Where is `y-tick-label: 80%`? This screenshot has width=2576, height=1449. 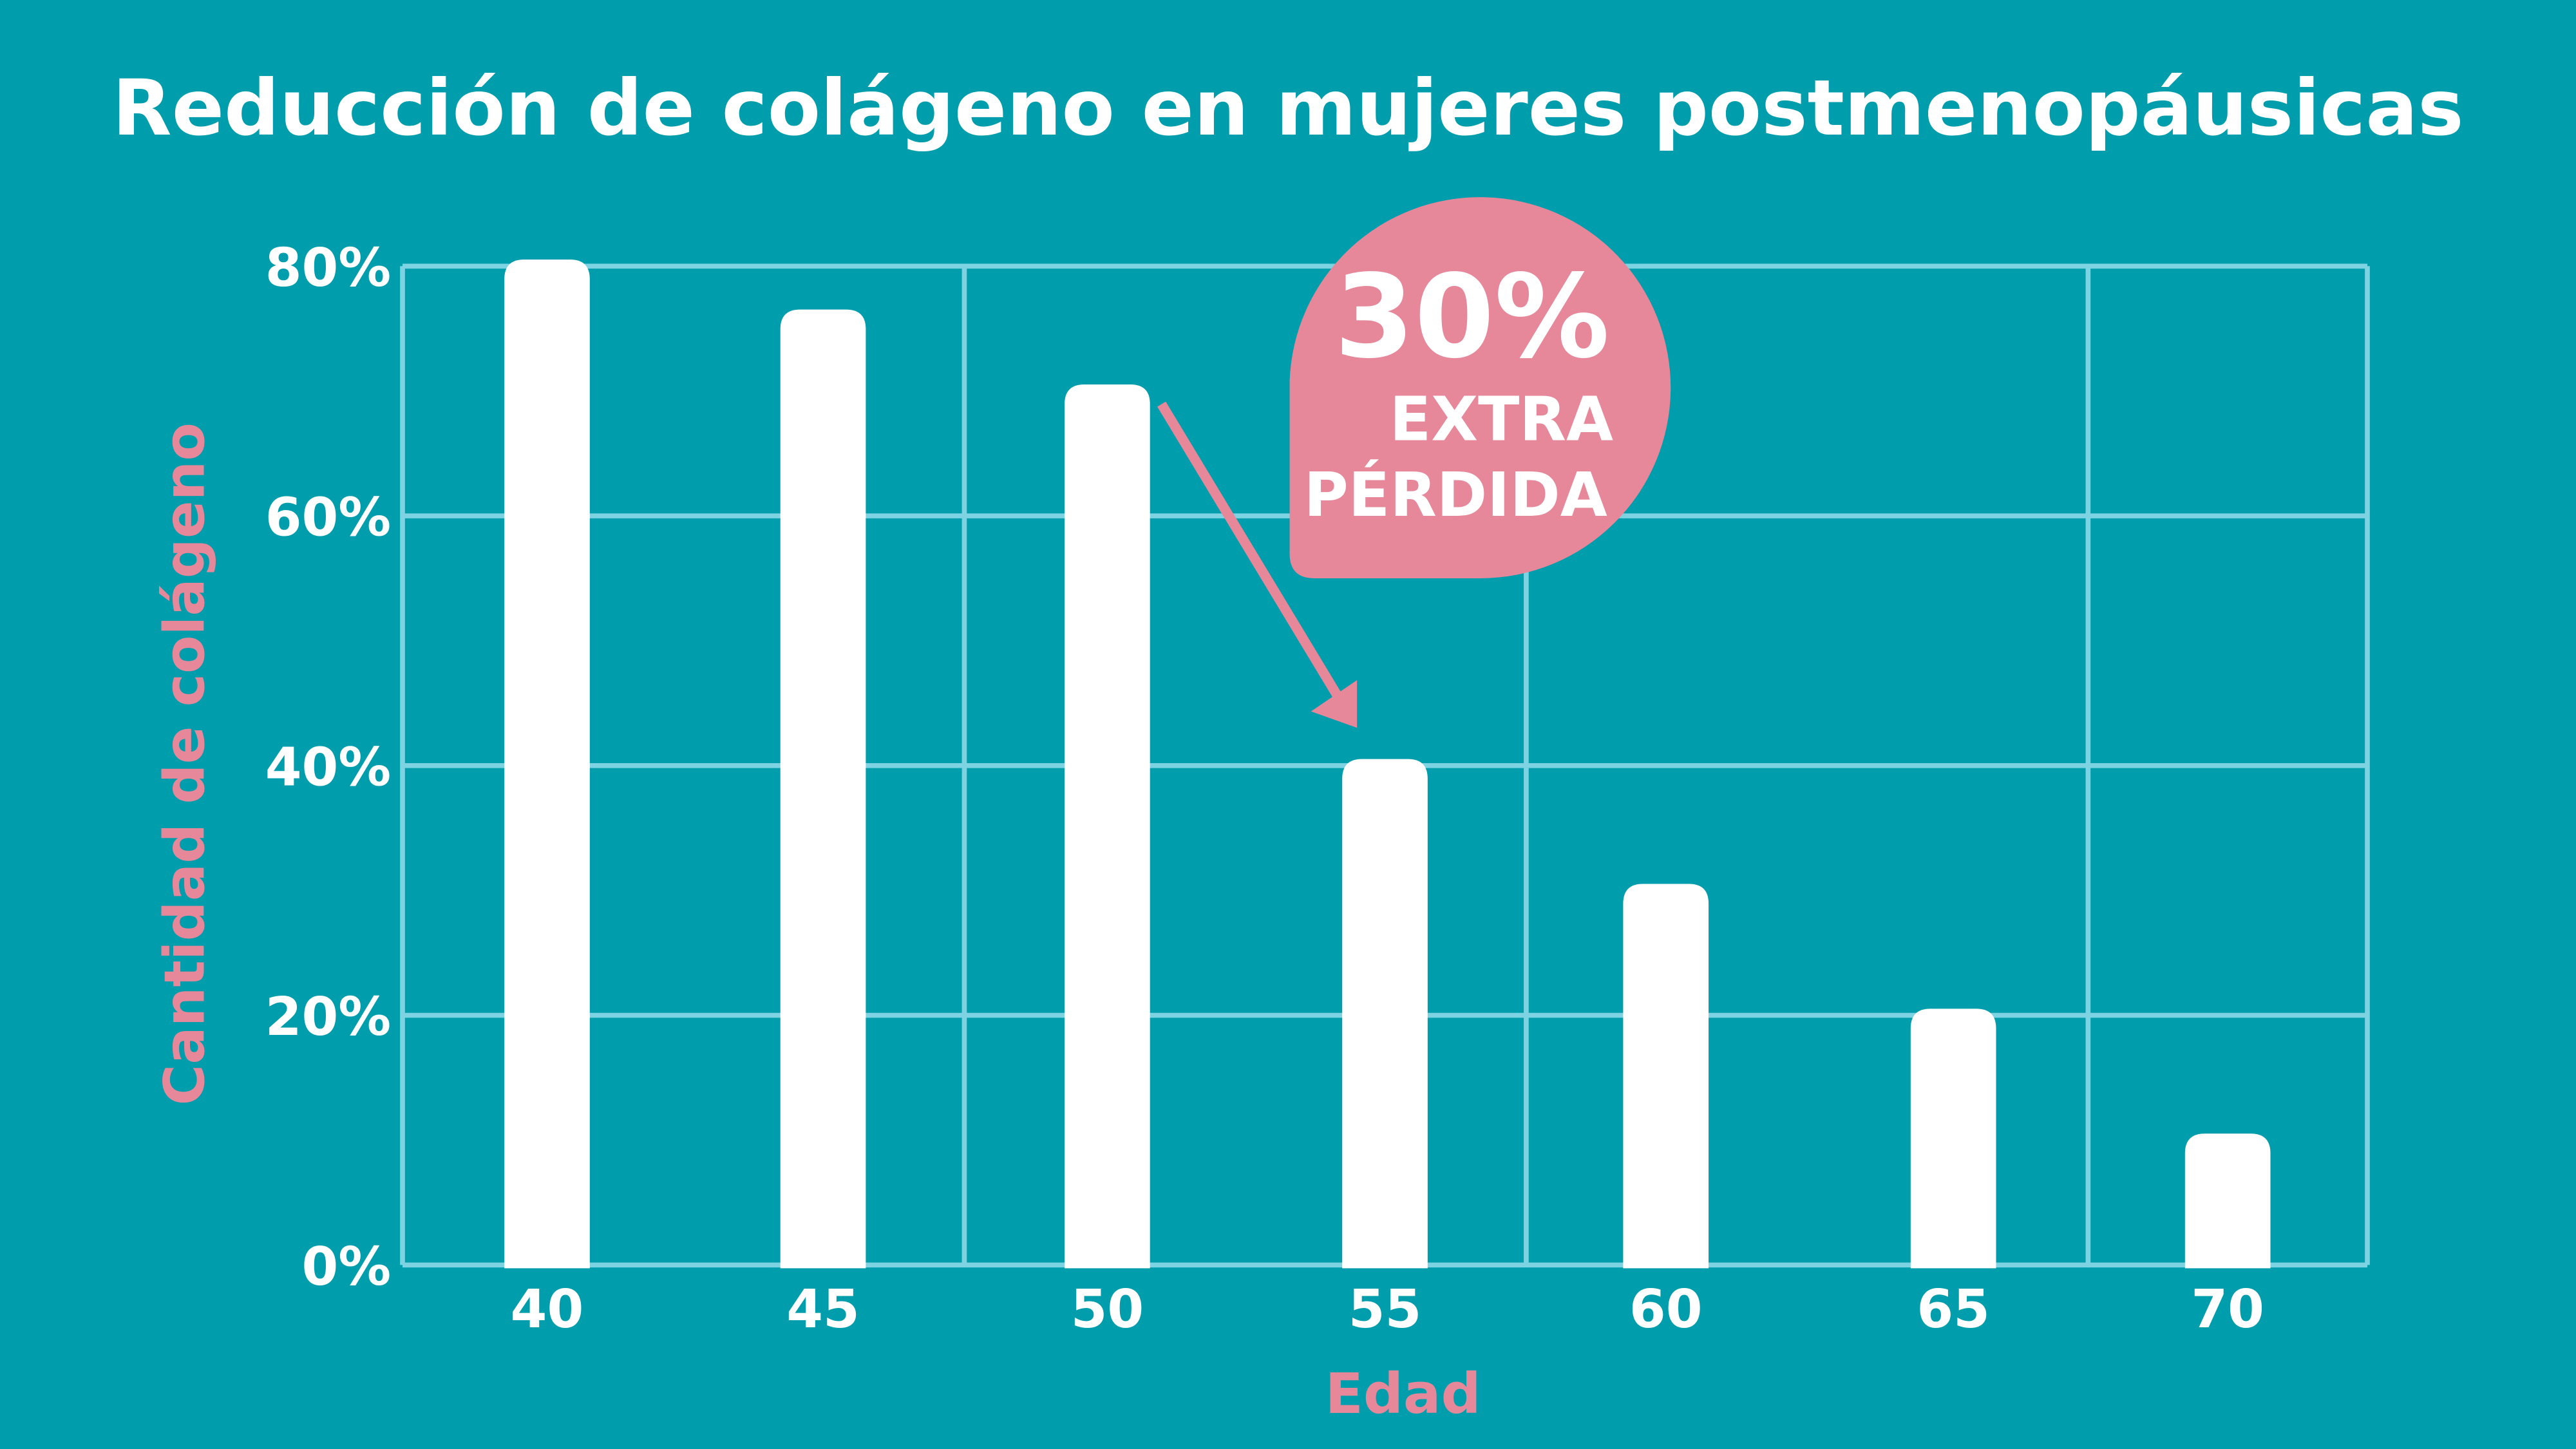
y-tick-label: 80% is located at coordinates (328, 269).